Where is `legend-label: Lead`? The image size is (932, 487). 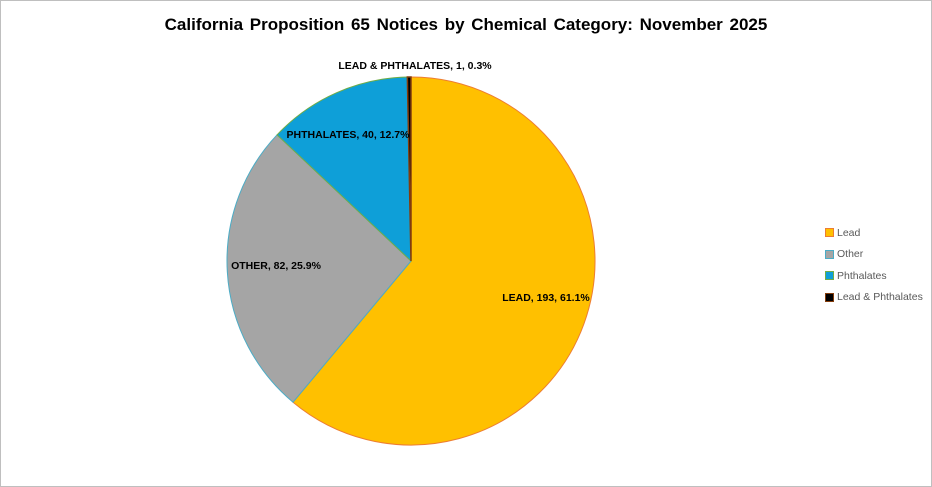
legend-label: Lead is located at coordinates (849, 232).